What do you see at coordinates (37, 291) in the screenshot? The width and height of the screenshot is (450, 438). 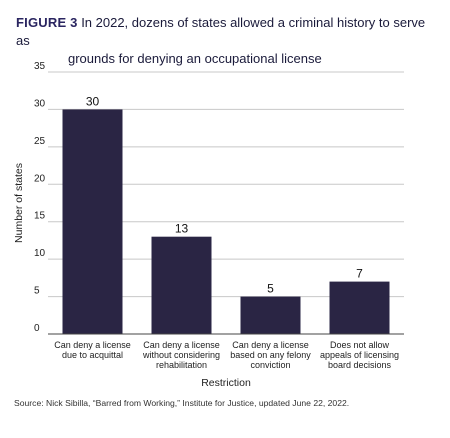 I see `y-tick-label: 5` at bounding box center [37, 291].